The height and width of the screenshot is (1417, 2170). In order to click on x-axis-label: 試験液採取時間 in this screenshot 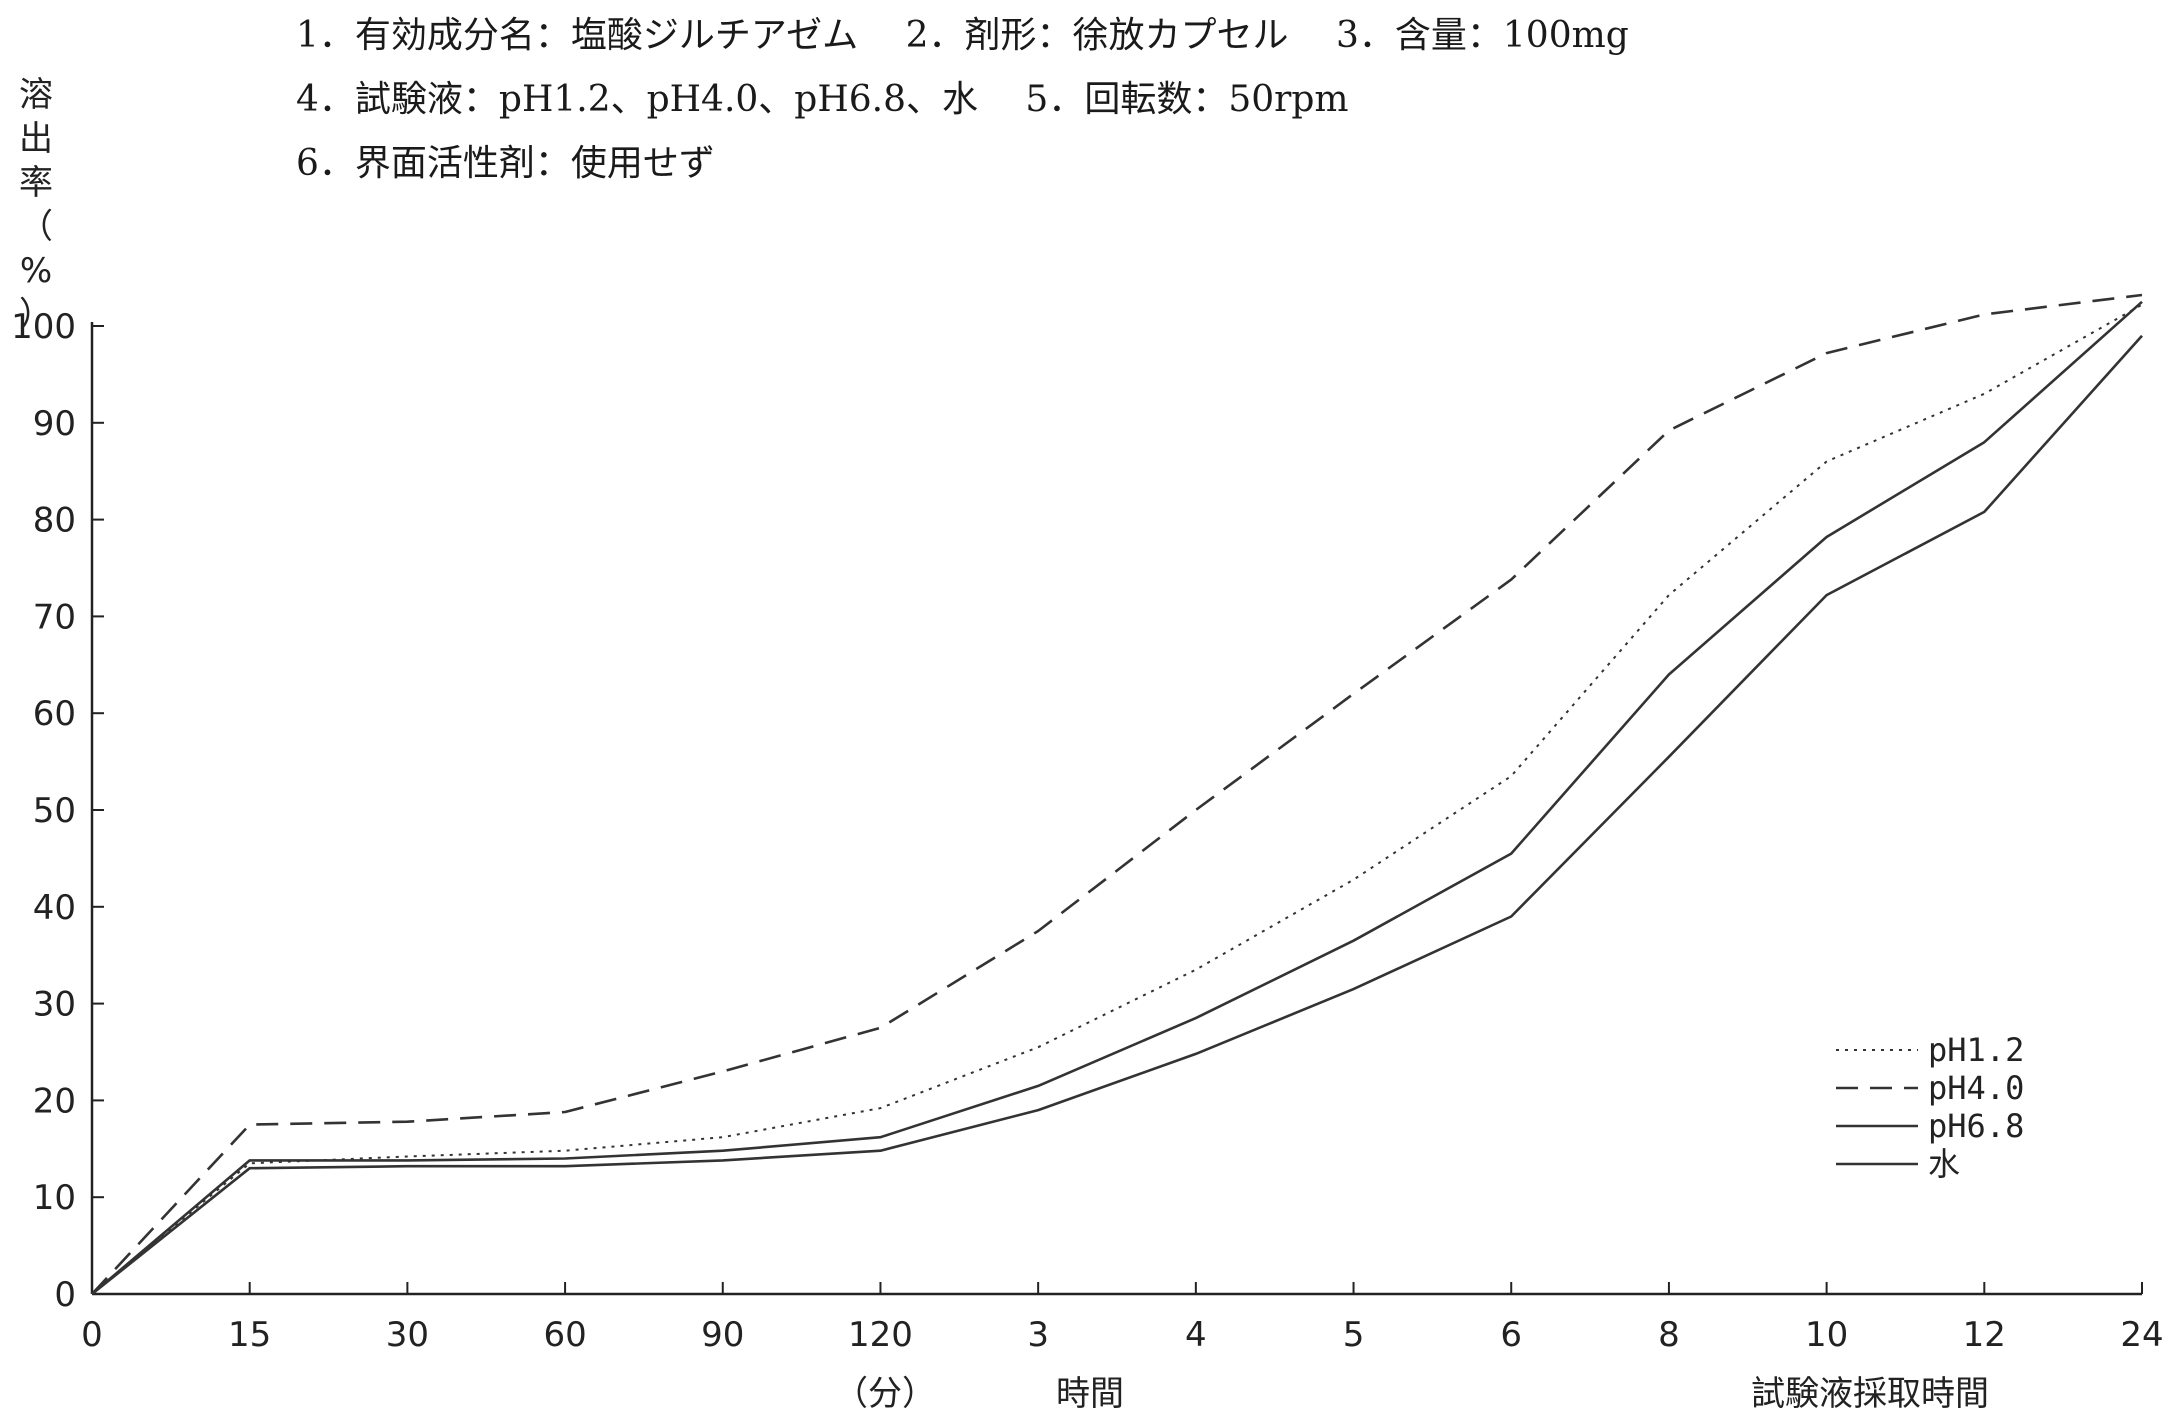, I will do `click(1870, 1394)`.